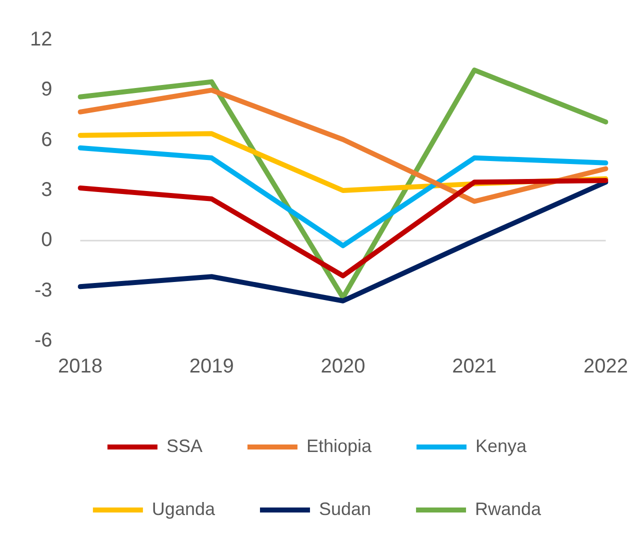 The height and width of the screenshot is (533, 642). What do you see at coordinates (474, 367) in the screenshot?
I see `x-tick-label: 2021` at bounding box center [474, 367].